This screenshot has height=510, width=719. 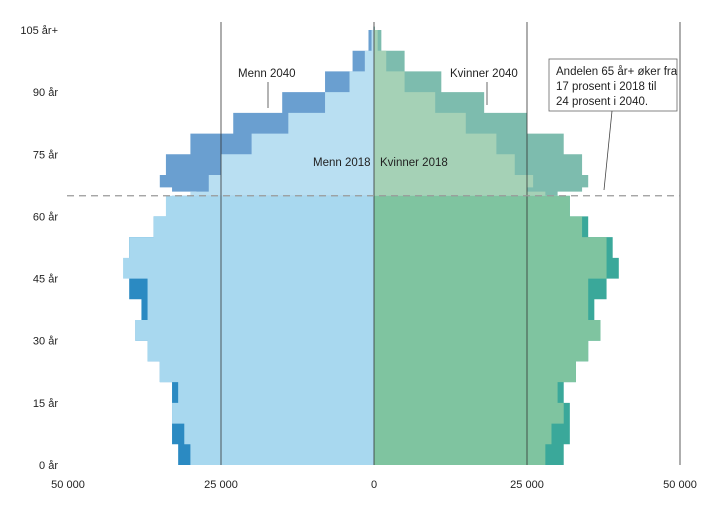 What do you see at coordinates (342, 163) in the screenshot?
I see `label-menn-2018: Menn 2018` at bounding box center [342, 163].